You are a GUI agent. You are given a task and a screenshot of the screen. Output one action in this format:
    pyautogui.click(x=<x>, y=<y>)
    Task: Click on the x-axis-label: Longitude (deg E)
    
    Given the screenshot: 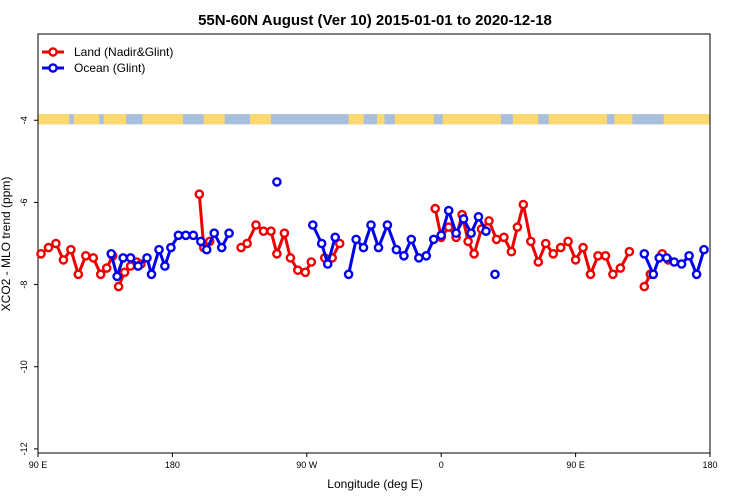 What is the action you would take?
    pyautogui.click(x=374, y=484)
    